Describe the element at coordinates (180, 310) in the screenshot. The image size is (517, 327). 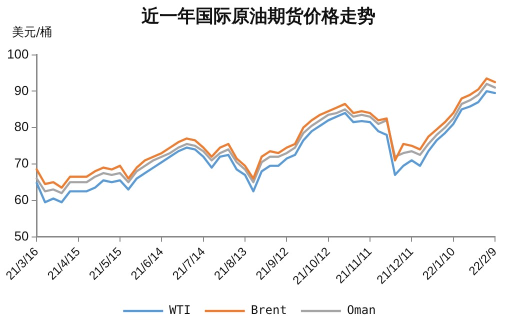
I see `legend-label: WTI` at that location.